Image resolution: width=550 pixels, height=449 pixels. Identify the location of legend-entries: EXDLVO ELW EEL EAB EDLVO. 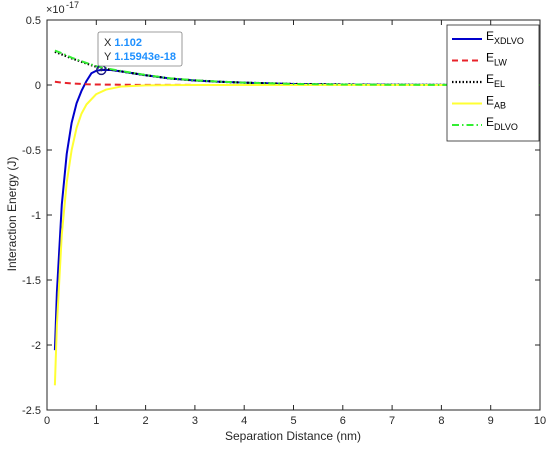
(488, 80).